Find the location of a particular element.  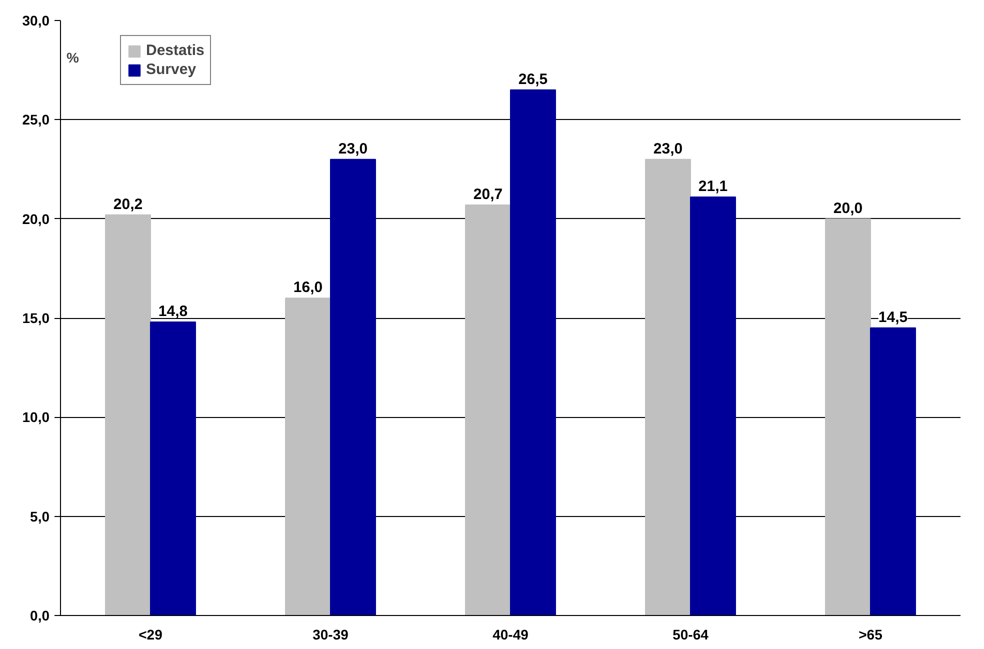

data-label: 20,7 is located at coordinates (488, 194).